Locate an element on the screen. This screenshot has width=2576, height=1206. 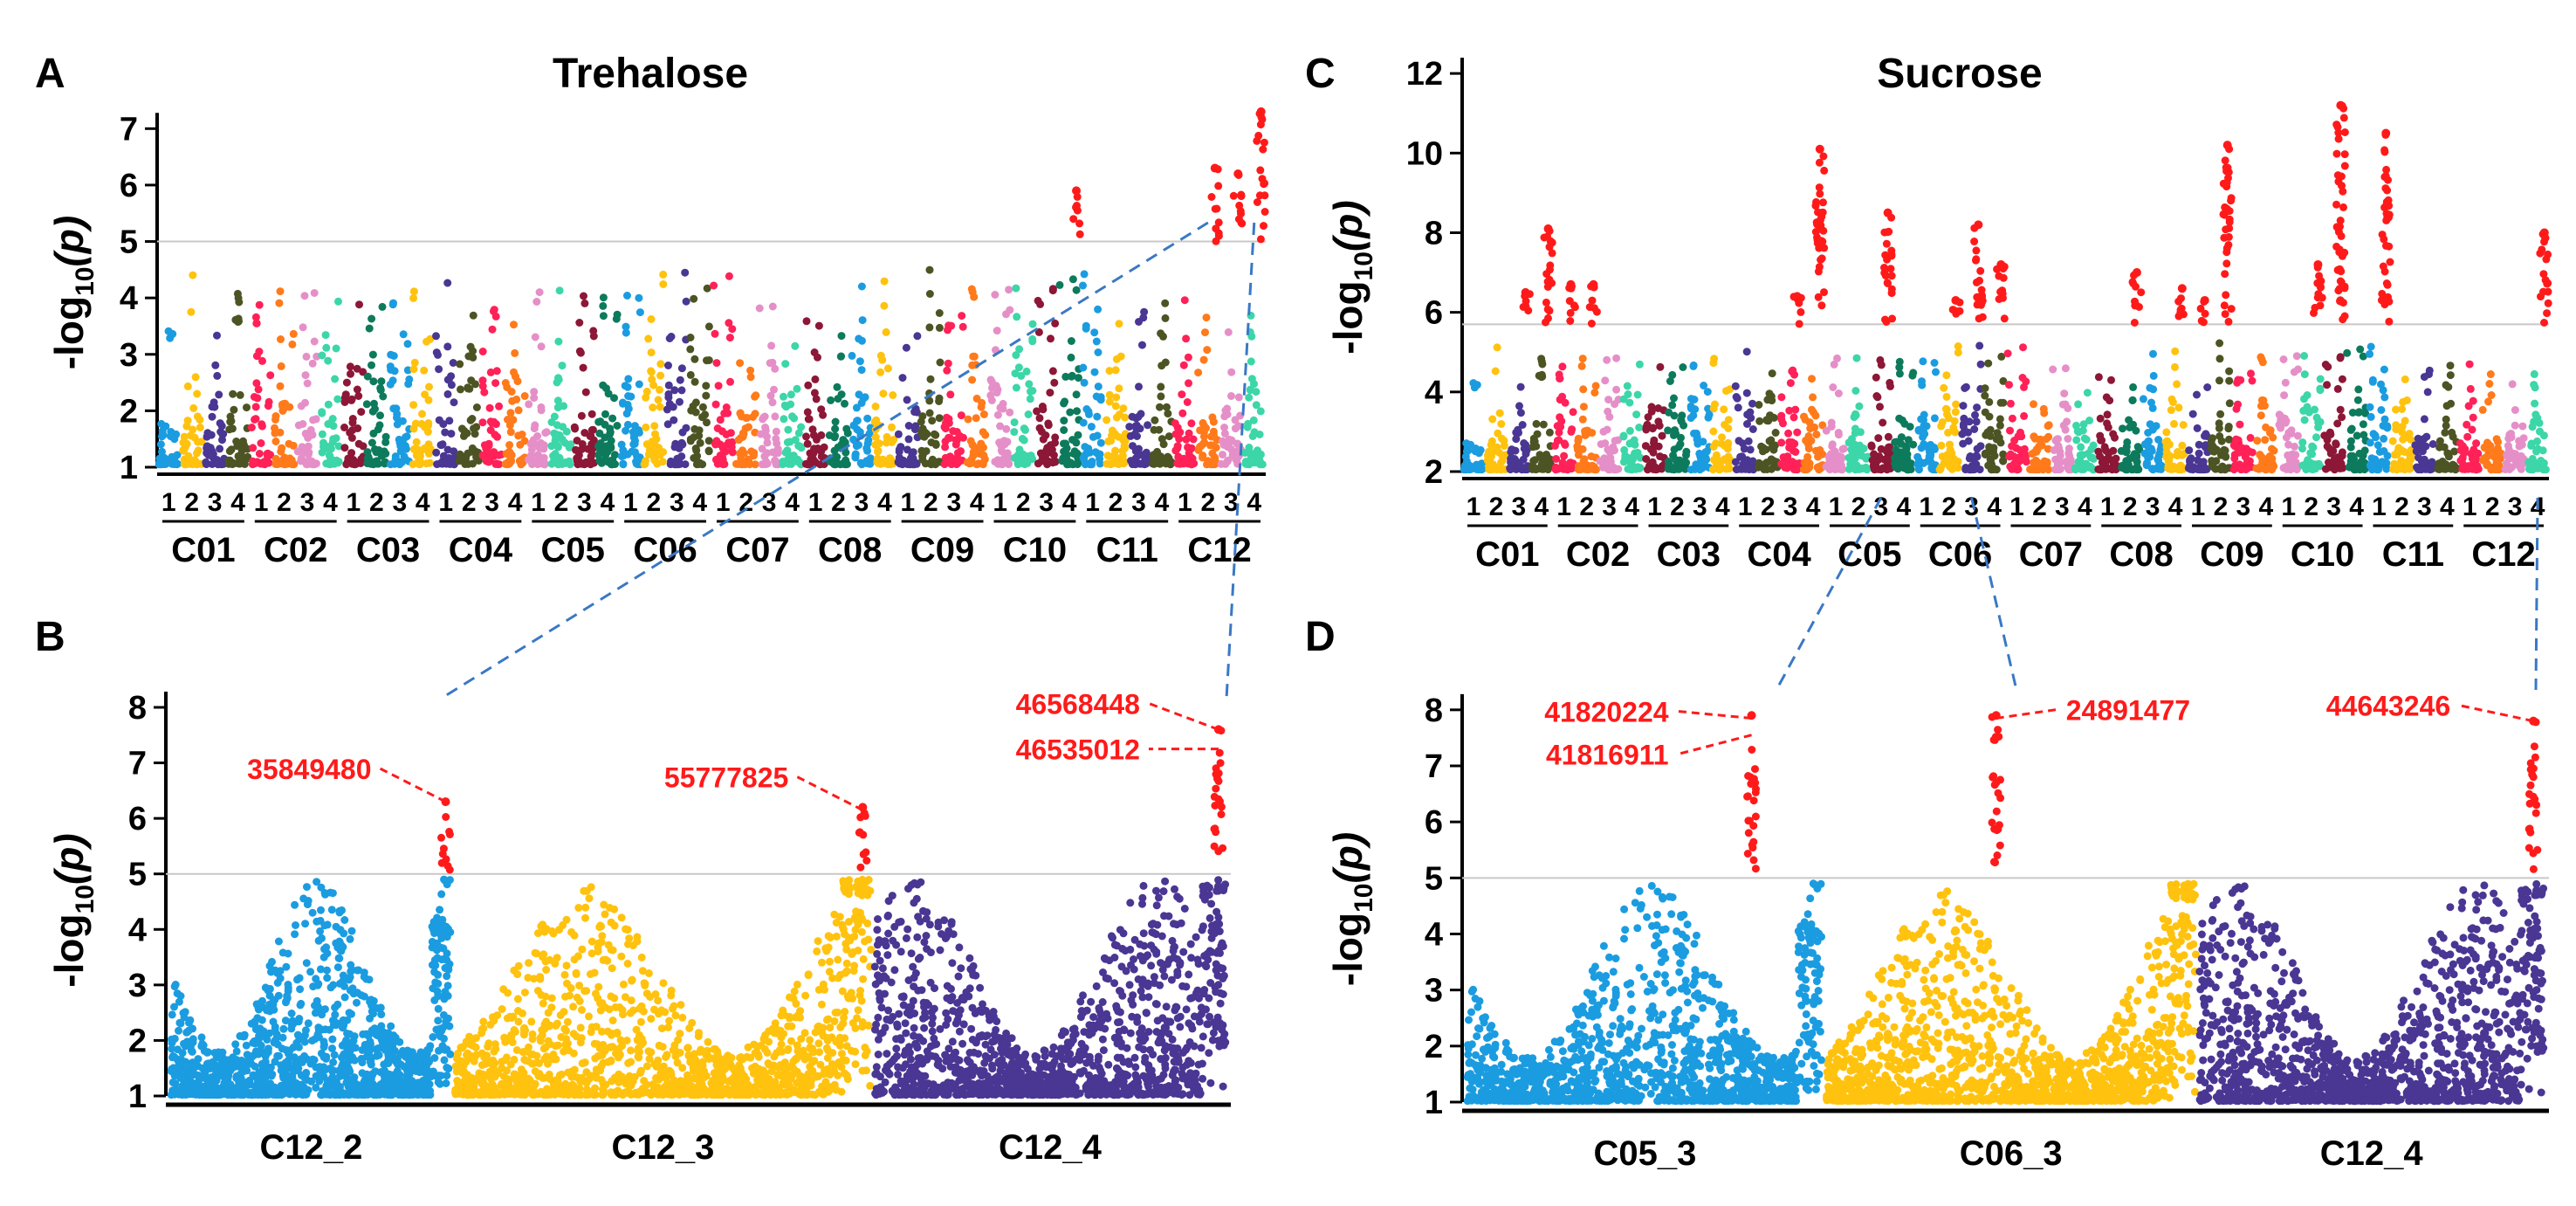
x-tick-label: 2 is located at coordinates (745, 503).